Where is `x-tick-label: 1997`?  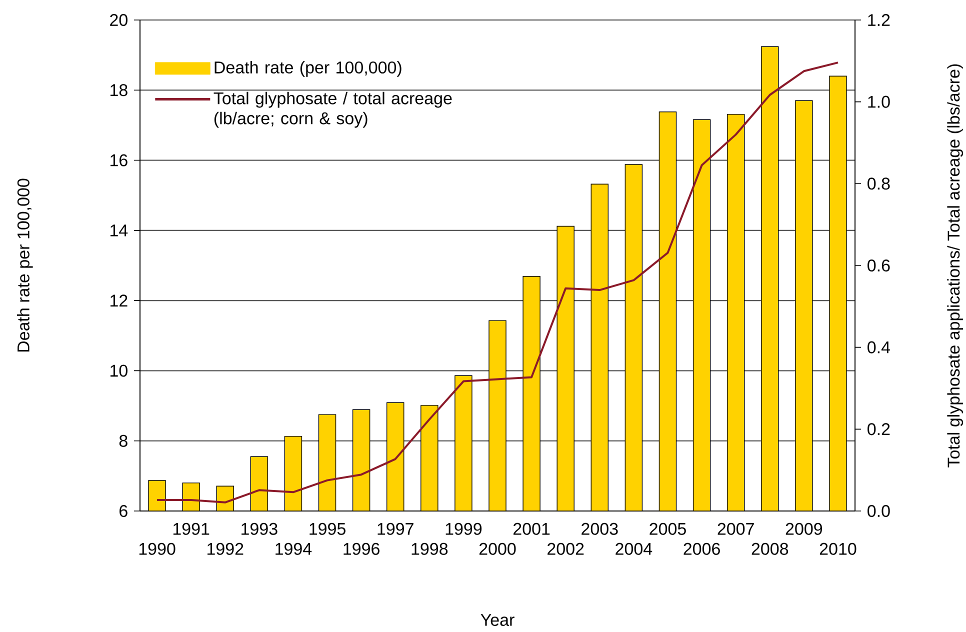
x-tick-label: 1997 is located at coordinates (396, 528).